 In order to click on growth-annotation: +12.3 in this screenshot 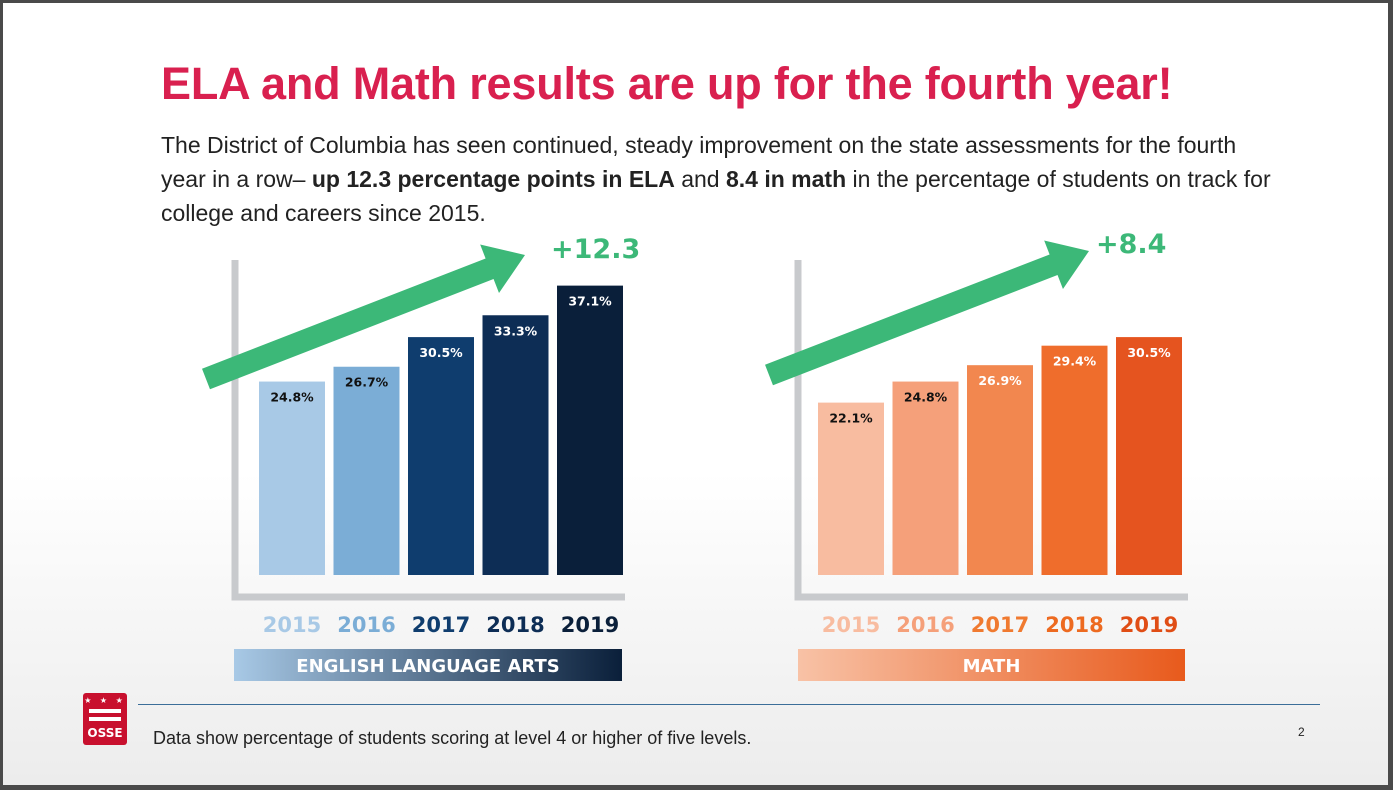, I will do `click(595, 249)`.